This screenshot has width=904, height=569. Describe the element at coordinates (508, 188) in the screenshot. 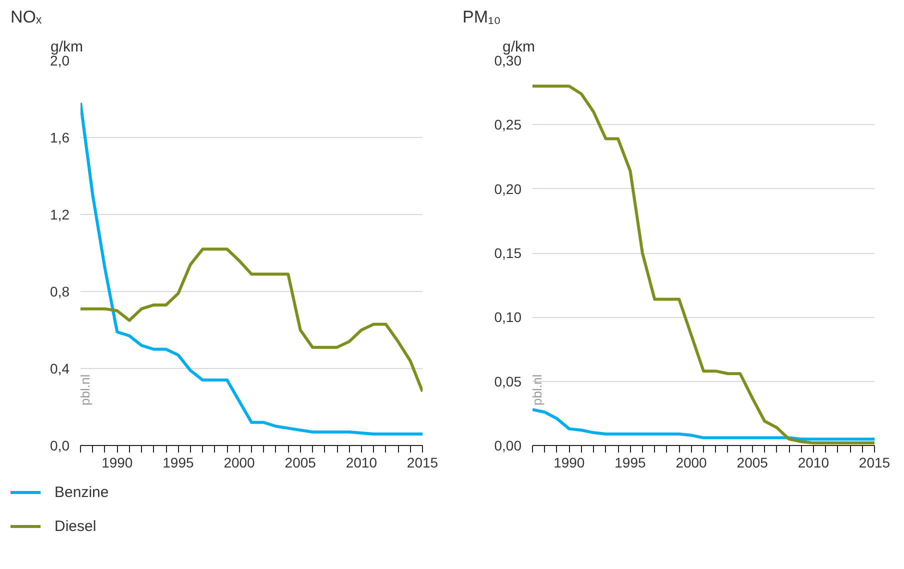

I see `y-tick-label: 0,20` at that location.